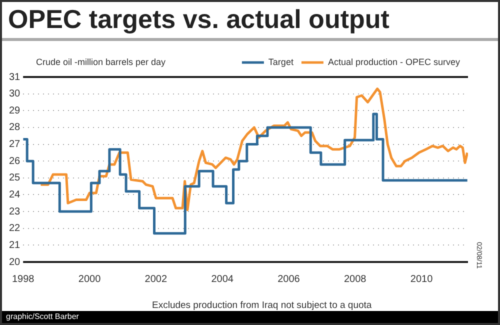 This screenshot has width=500, height=325. Describe the element at coordinates (156, 279) in the screenshot. I see `x-tick-label: 2002` at that location.